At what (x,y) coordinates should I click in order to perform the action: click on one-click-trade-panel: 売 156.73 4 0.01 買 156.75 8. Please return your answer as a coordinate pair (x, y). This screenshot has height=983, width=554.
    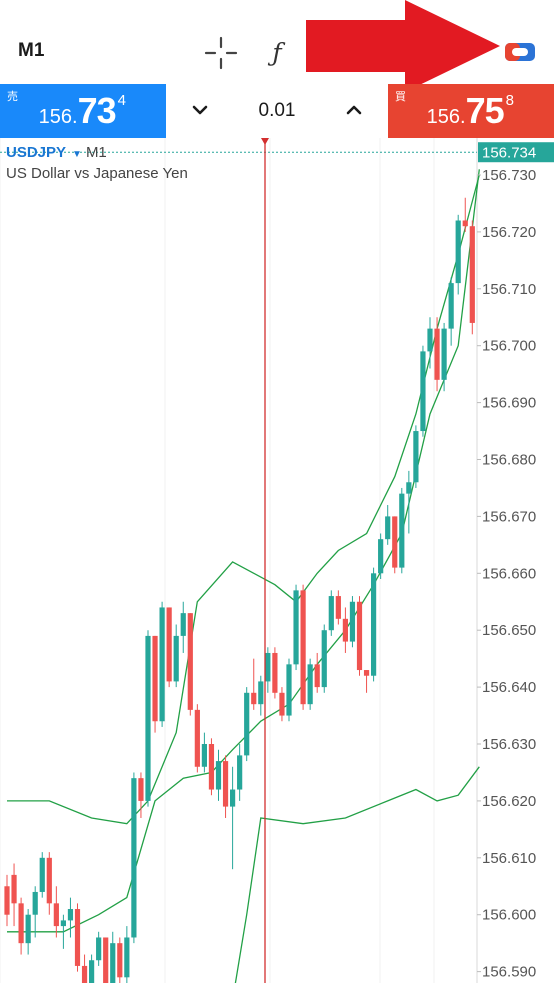
    Looking at the image, I should click on (277, 111).